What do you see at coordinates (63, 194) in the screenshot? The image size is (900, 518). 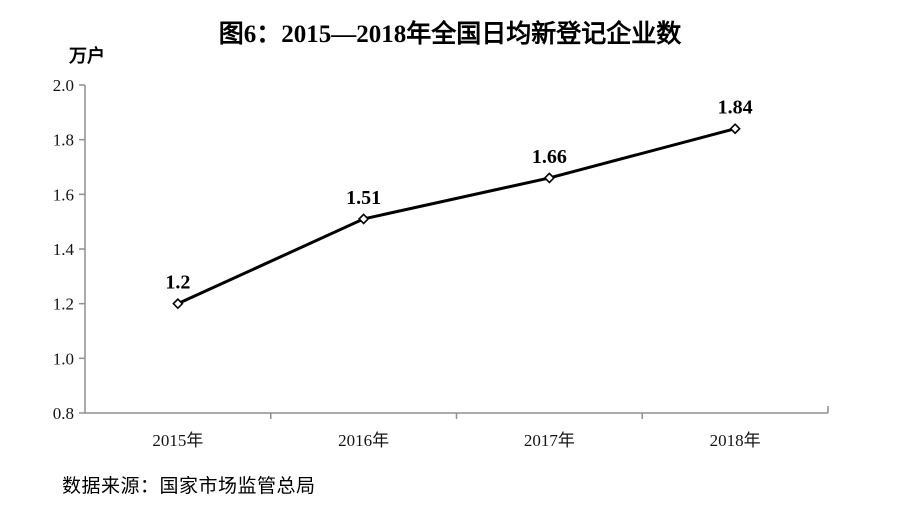 I see `y-tick-label: 1.6` at bounding box center [63, 194].